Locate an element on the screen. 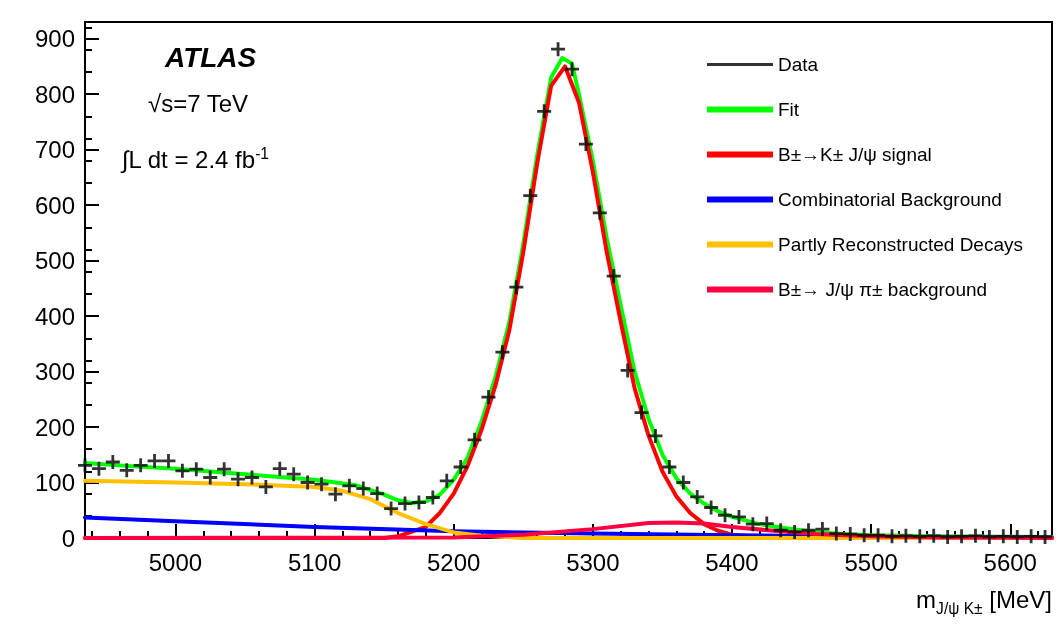 The width and height of the screenshot is (1058, 642). legend-label: B±→ J/ψ π± background is located at coordinates (883, 289).